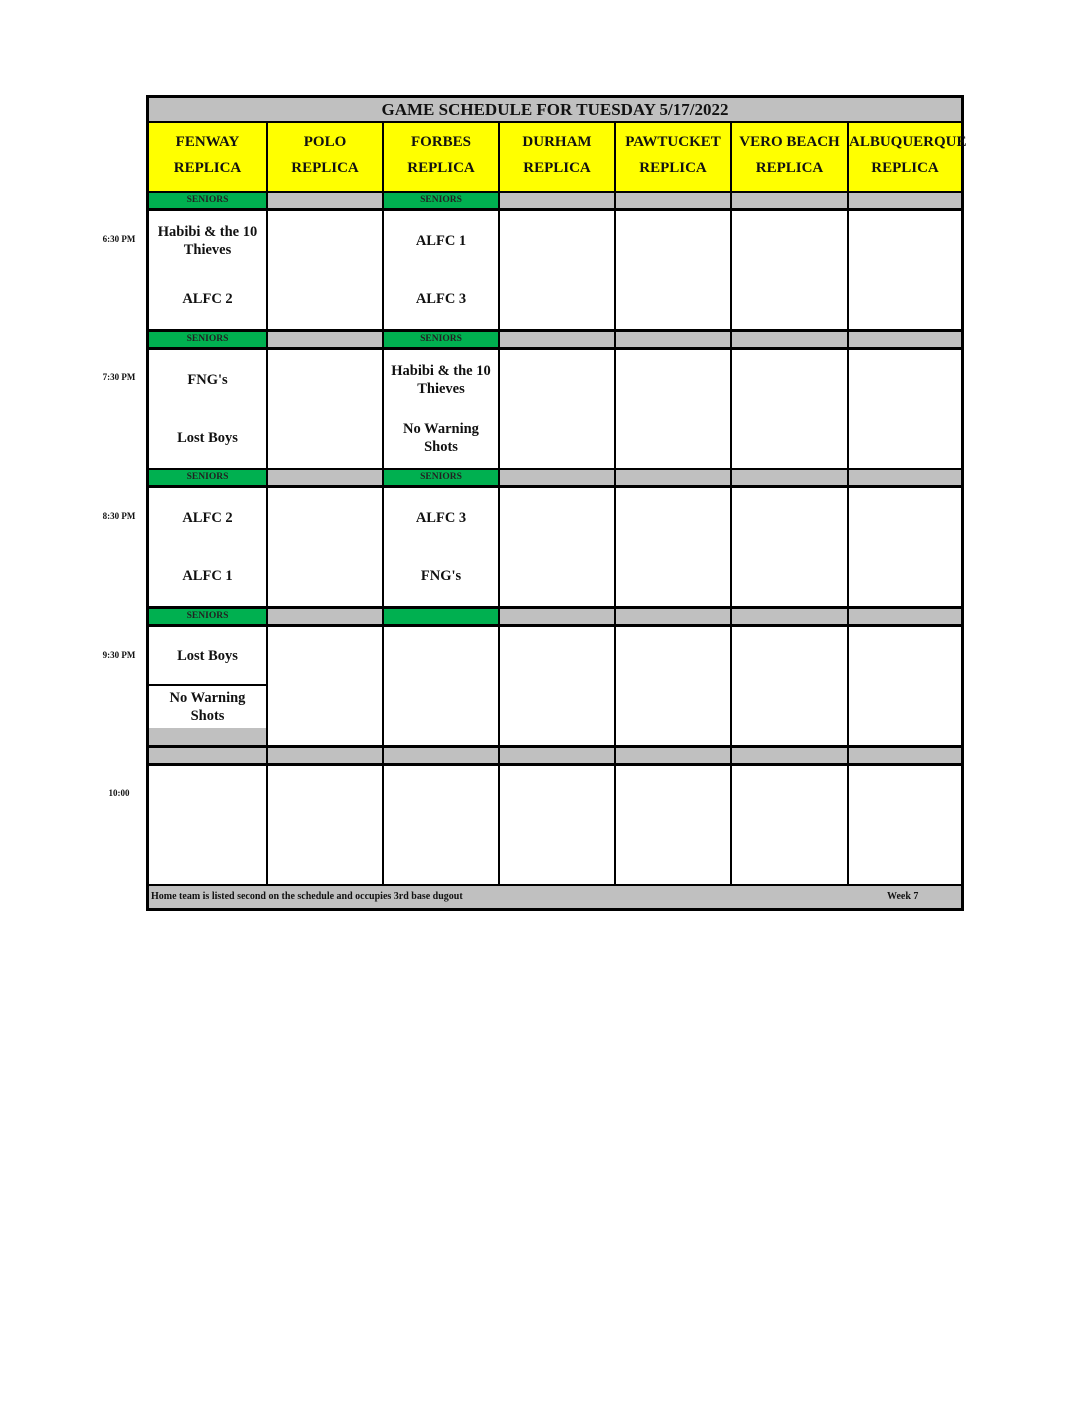 The width and height of the screenshot is (1088, 1408). What do you see at coordinates (789, 157) in the screenshot?
I see `field-header: VERO BEACH REPLICA` at bounding box center [789, 157].